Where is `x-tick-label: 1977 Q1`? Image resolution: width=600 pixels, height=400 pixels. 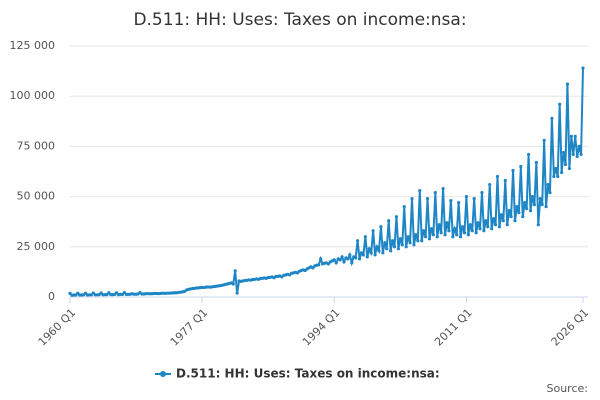 x-tick-label: 1977 Q1 is located at coordinates (189, 327).